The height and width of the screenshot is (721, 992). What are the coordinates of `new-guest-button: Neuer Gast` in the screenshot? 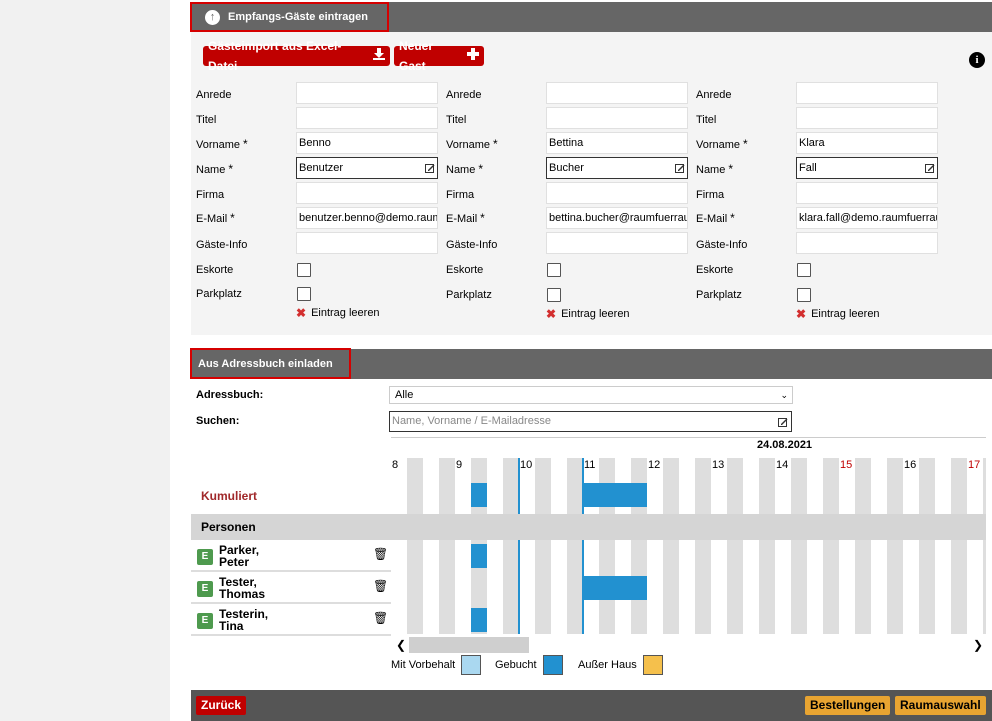 It's located at (439, 56).